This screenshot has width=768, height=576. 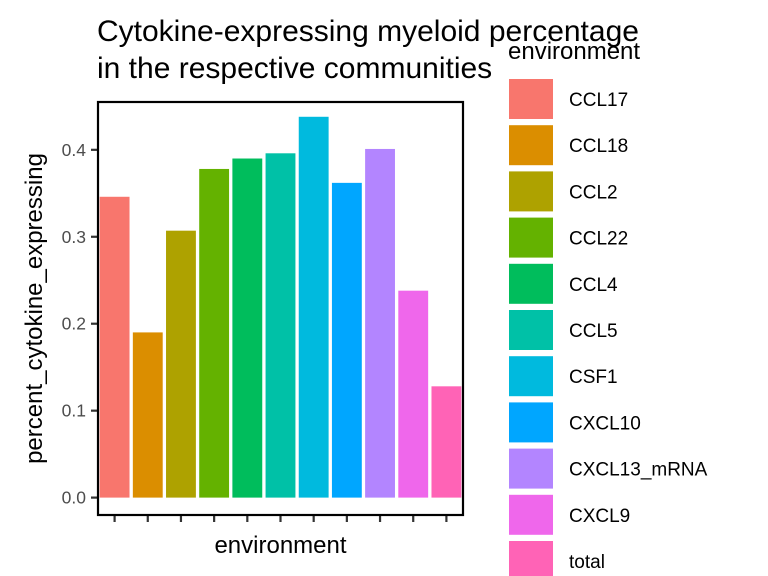 What do you see at coordinates (531, 468) in the screenshot?
I see `legend-key-cxcl13-mrna` at bounding box center [531, 468].